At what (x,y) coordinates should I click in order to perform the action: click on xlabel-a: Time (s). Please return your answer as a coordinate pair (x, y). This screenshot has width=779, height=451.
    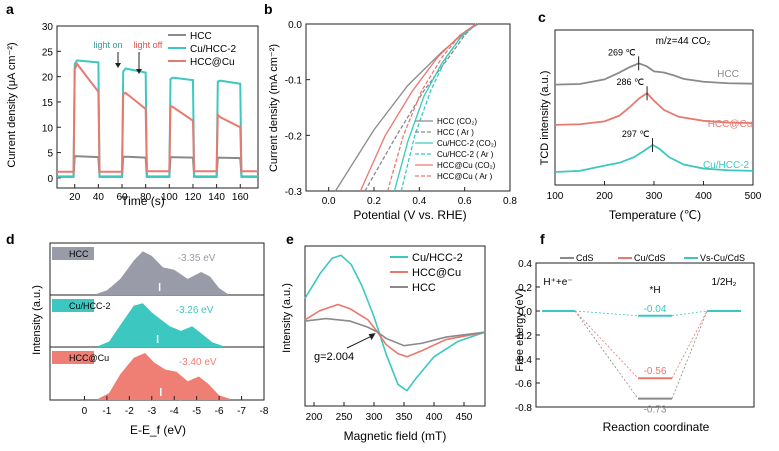
    Looking at the image, I should click on (143, 201).